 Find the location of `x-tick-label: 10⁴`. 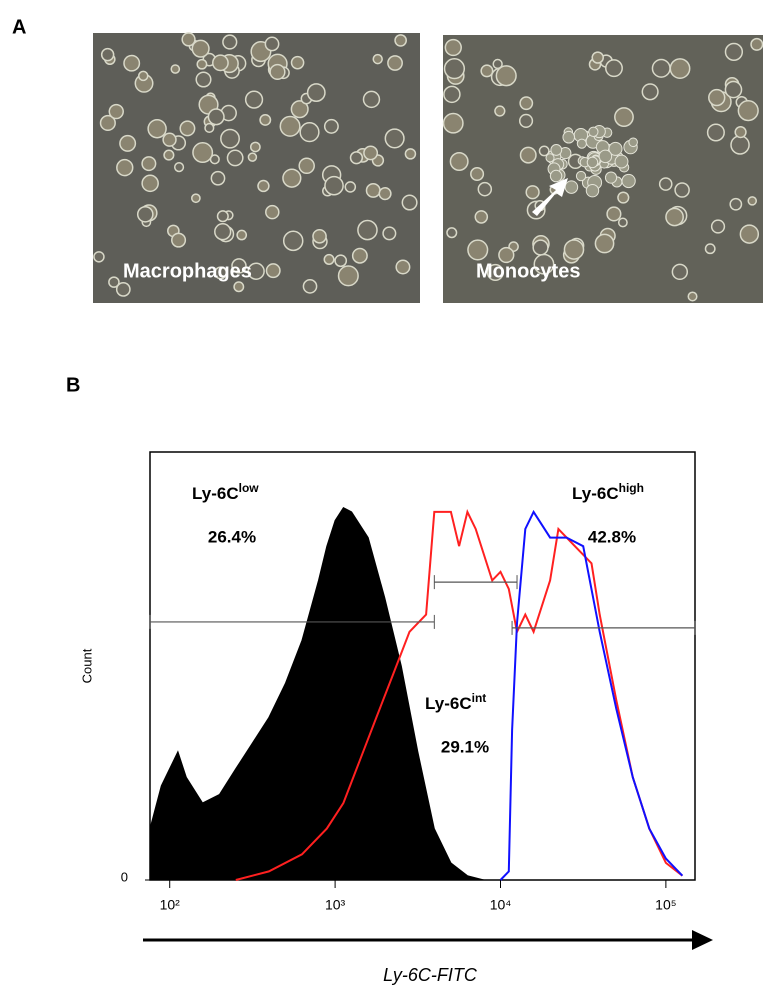

x-tick-label: 10⁴ is located at coordinates (501, 905).